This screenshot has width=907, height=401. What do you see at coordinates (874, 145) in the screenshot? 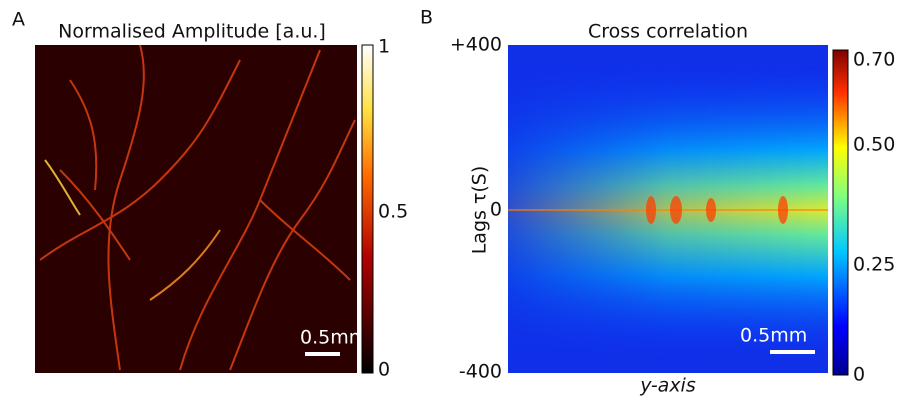
I see `colorbar-tick: 0.50` at bounding box center [874, 145].